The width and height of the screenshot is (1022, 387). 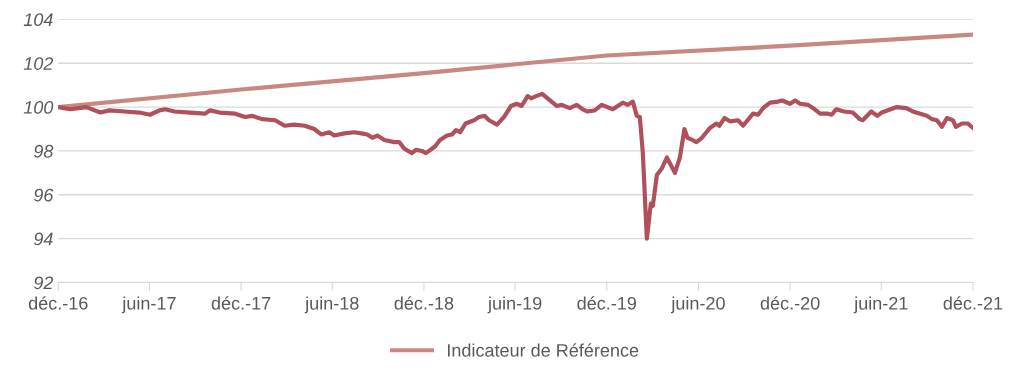 What do you see at coordinates (543, 350) in the screenshot?
I see `legend-label: Indicateur de Référence` at bounding box center [543, 350].